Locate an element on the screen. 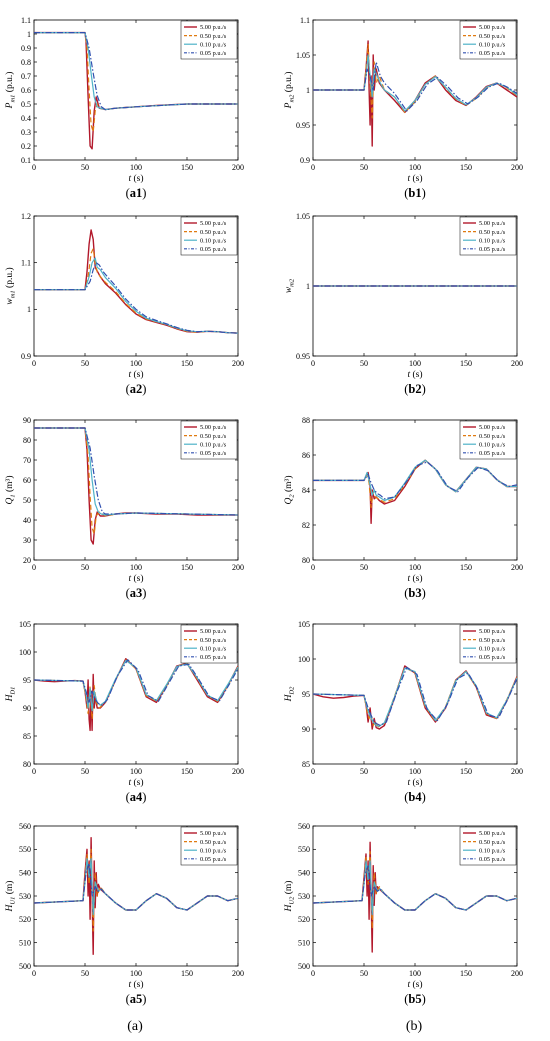 This screenshot has width=550, height=1041. y-tick-label-a3: 80 is located at coordinates (27, 440).